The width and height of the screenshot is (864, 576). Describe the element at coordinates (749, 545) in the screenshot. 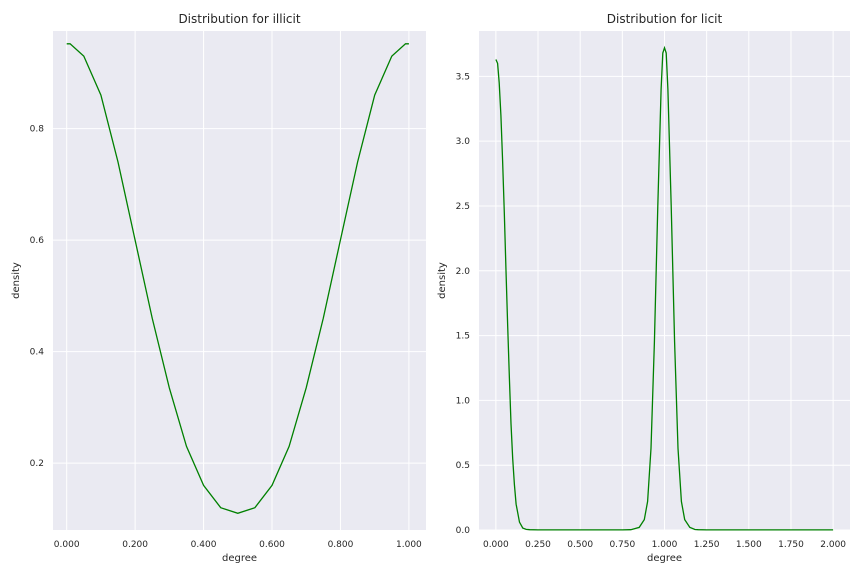

I see `x-tick-label: 1.500` at that location.